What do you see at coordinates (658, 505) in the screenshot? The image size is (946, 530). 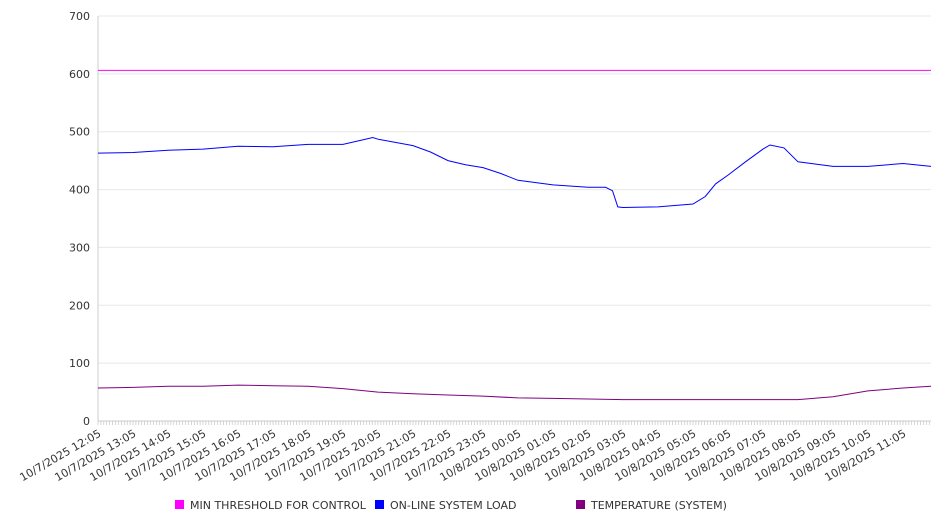 I see `legend-label: TEMPERATURE (SYSTEM)` at bounding box center [658, 505].